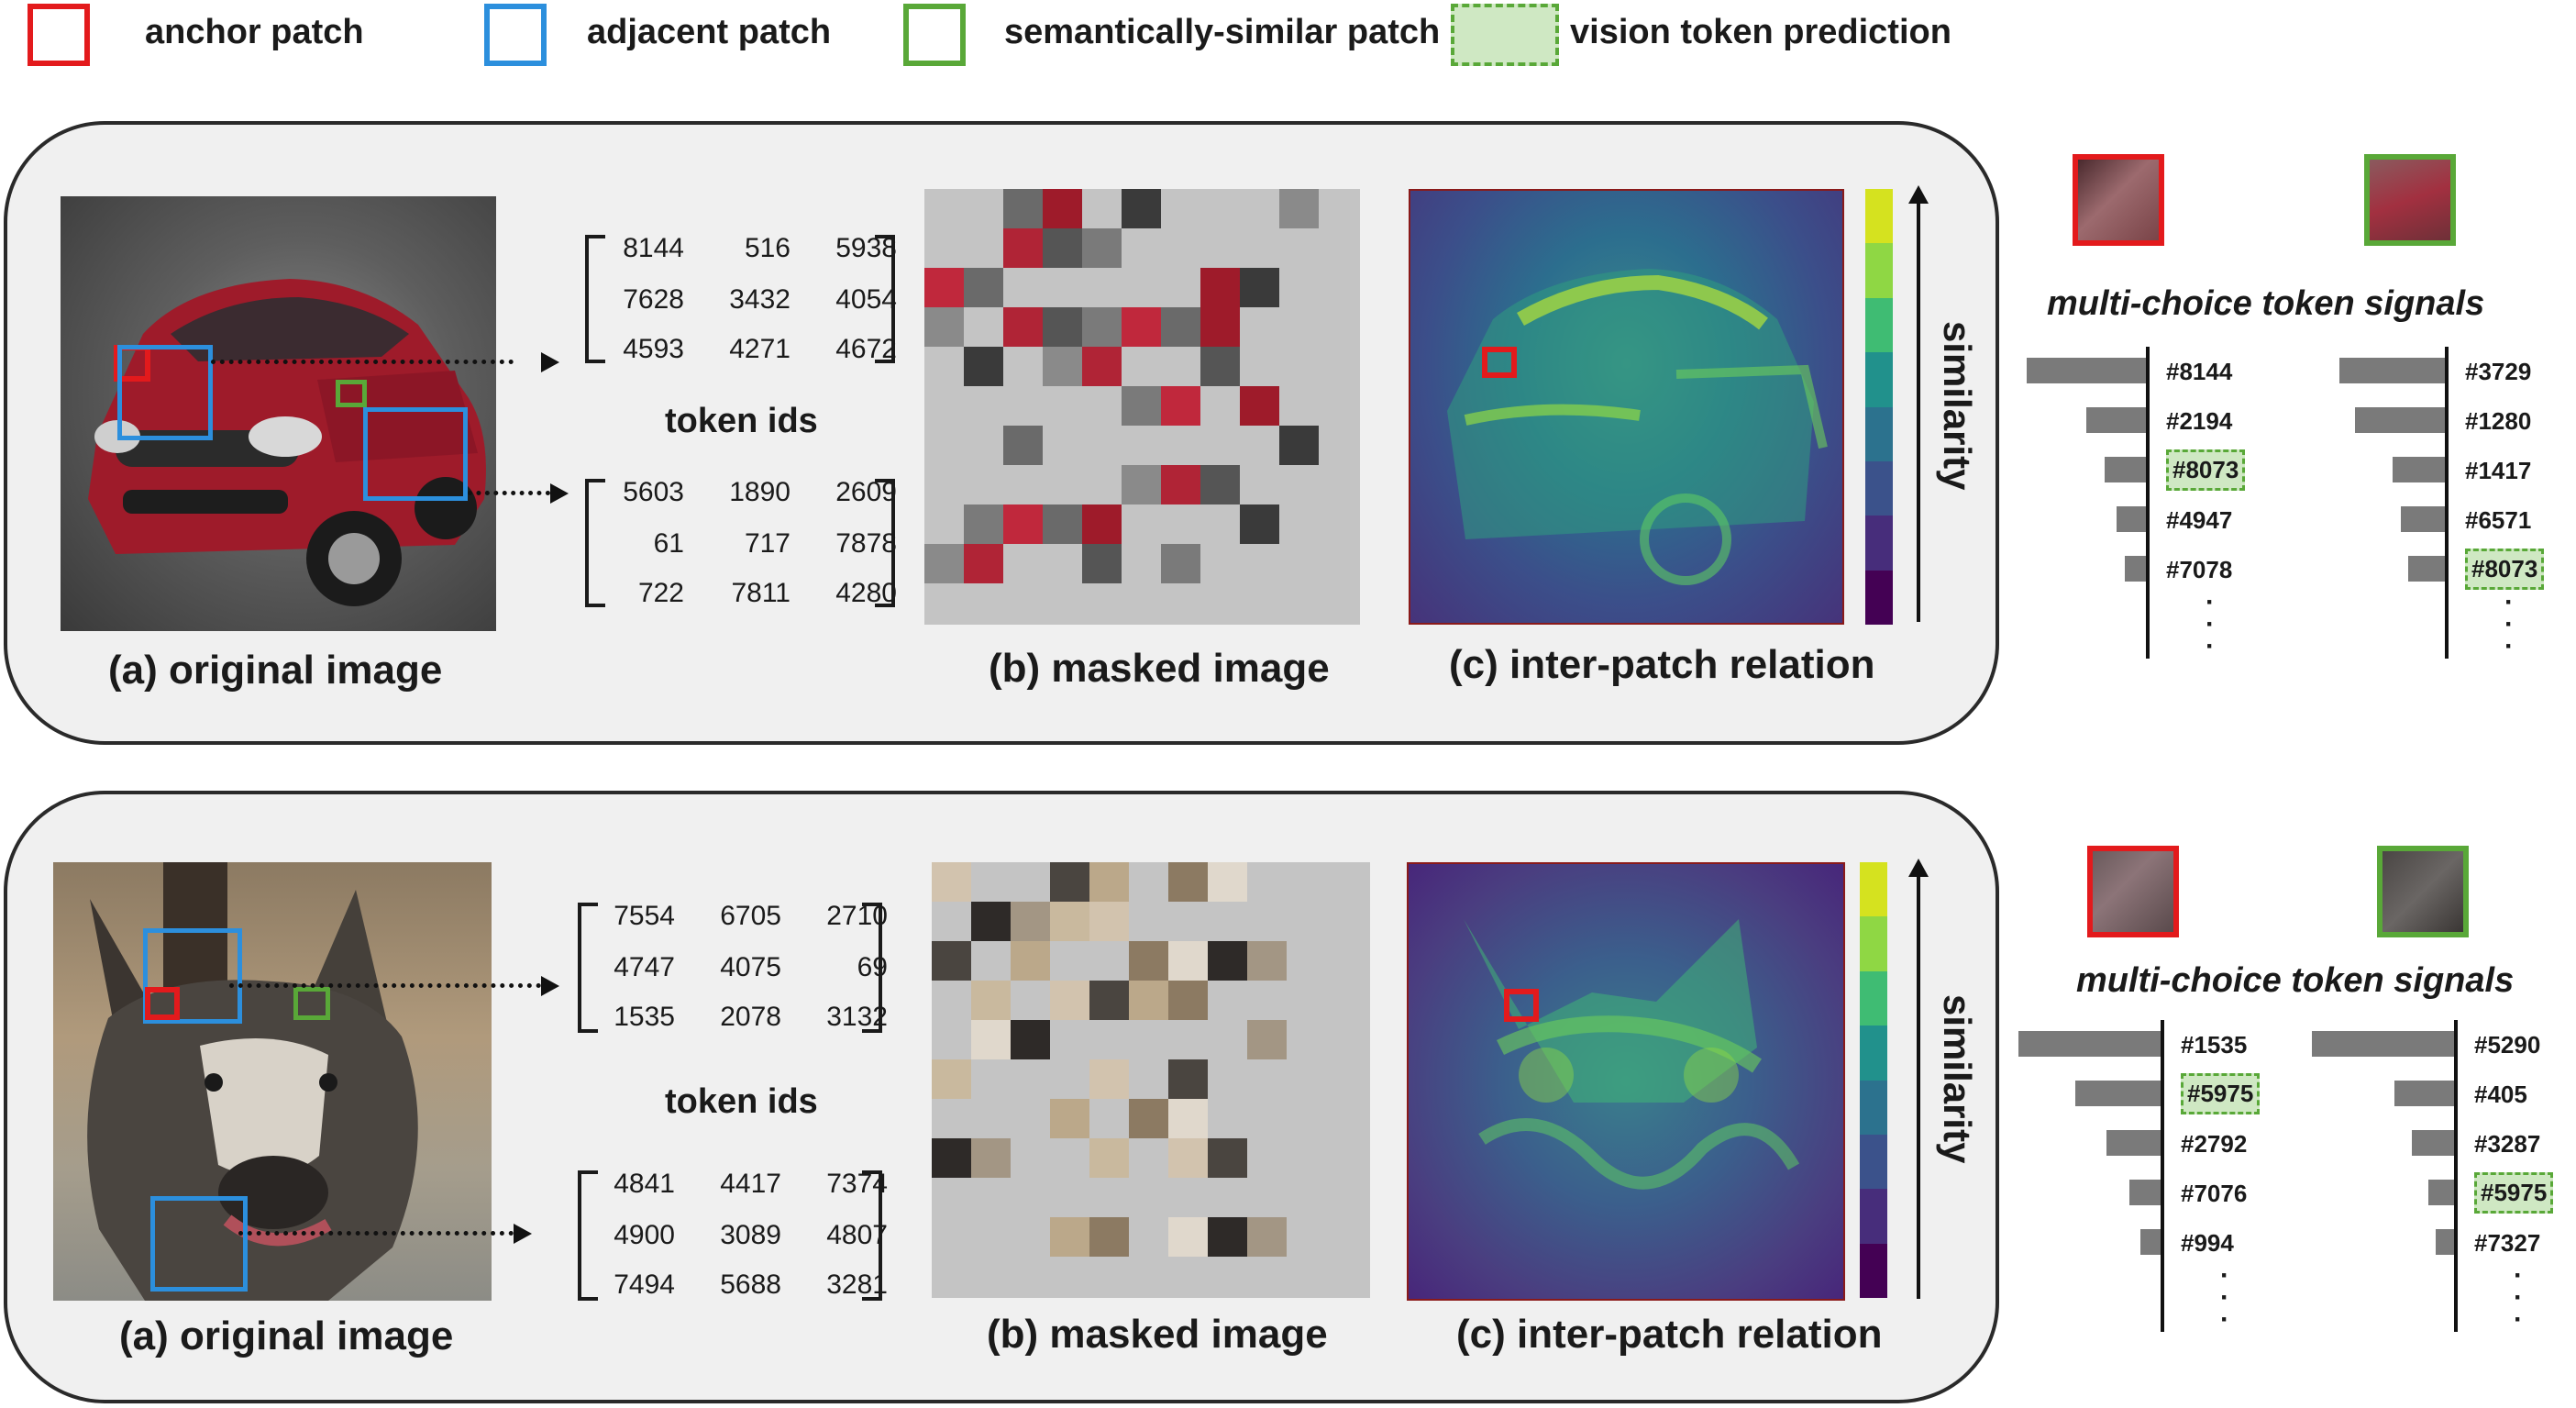 The image size is (2576, 1408). Describe the element at coordinates (737, 349) in the screenshot. I see `matrix-row: 4593 4271 4672` at that location.